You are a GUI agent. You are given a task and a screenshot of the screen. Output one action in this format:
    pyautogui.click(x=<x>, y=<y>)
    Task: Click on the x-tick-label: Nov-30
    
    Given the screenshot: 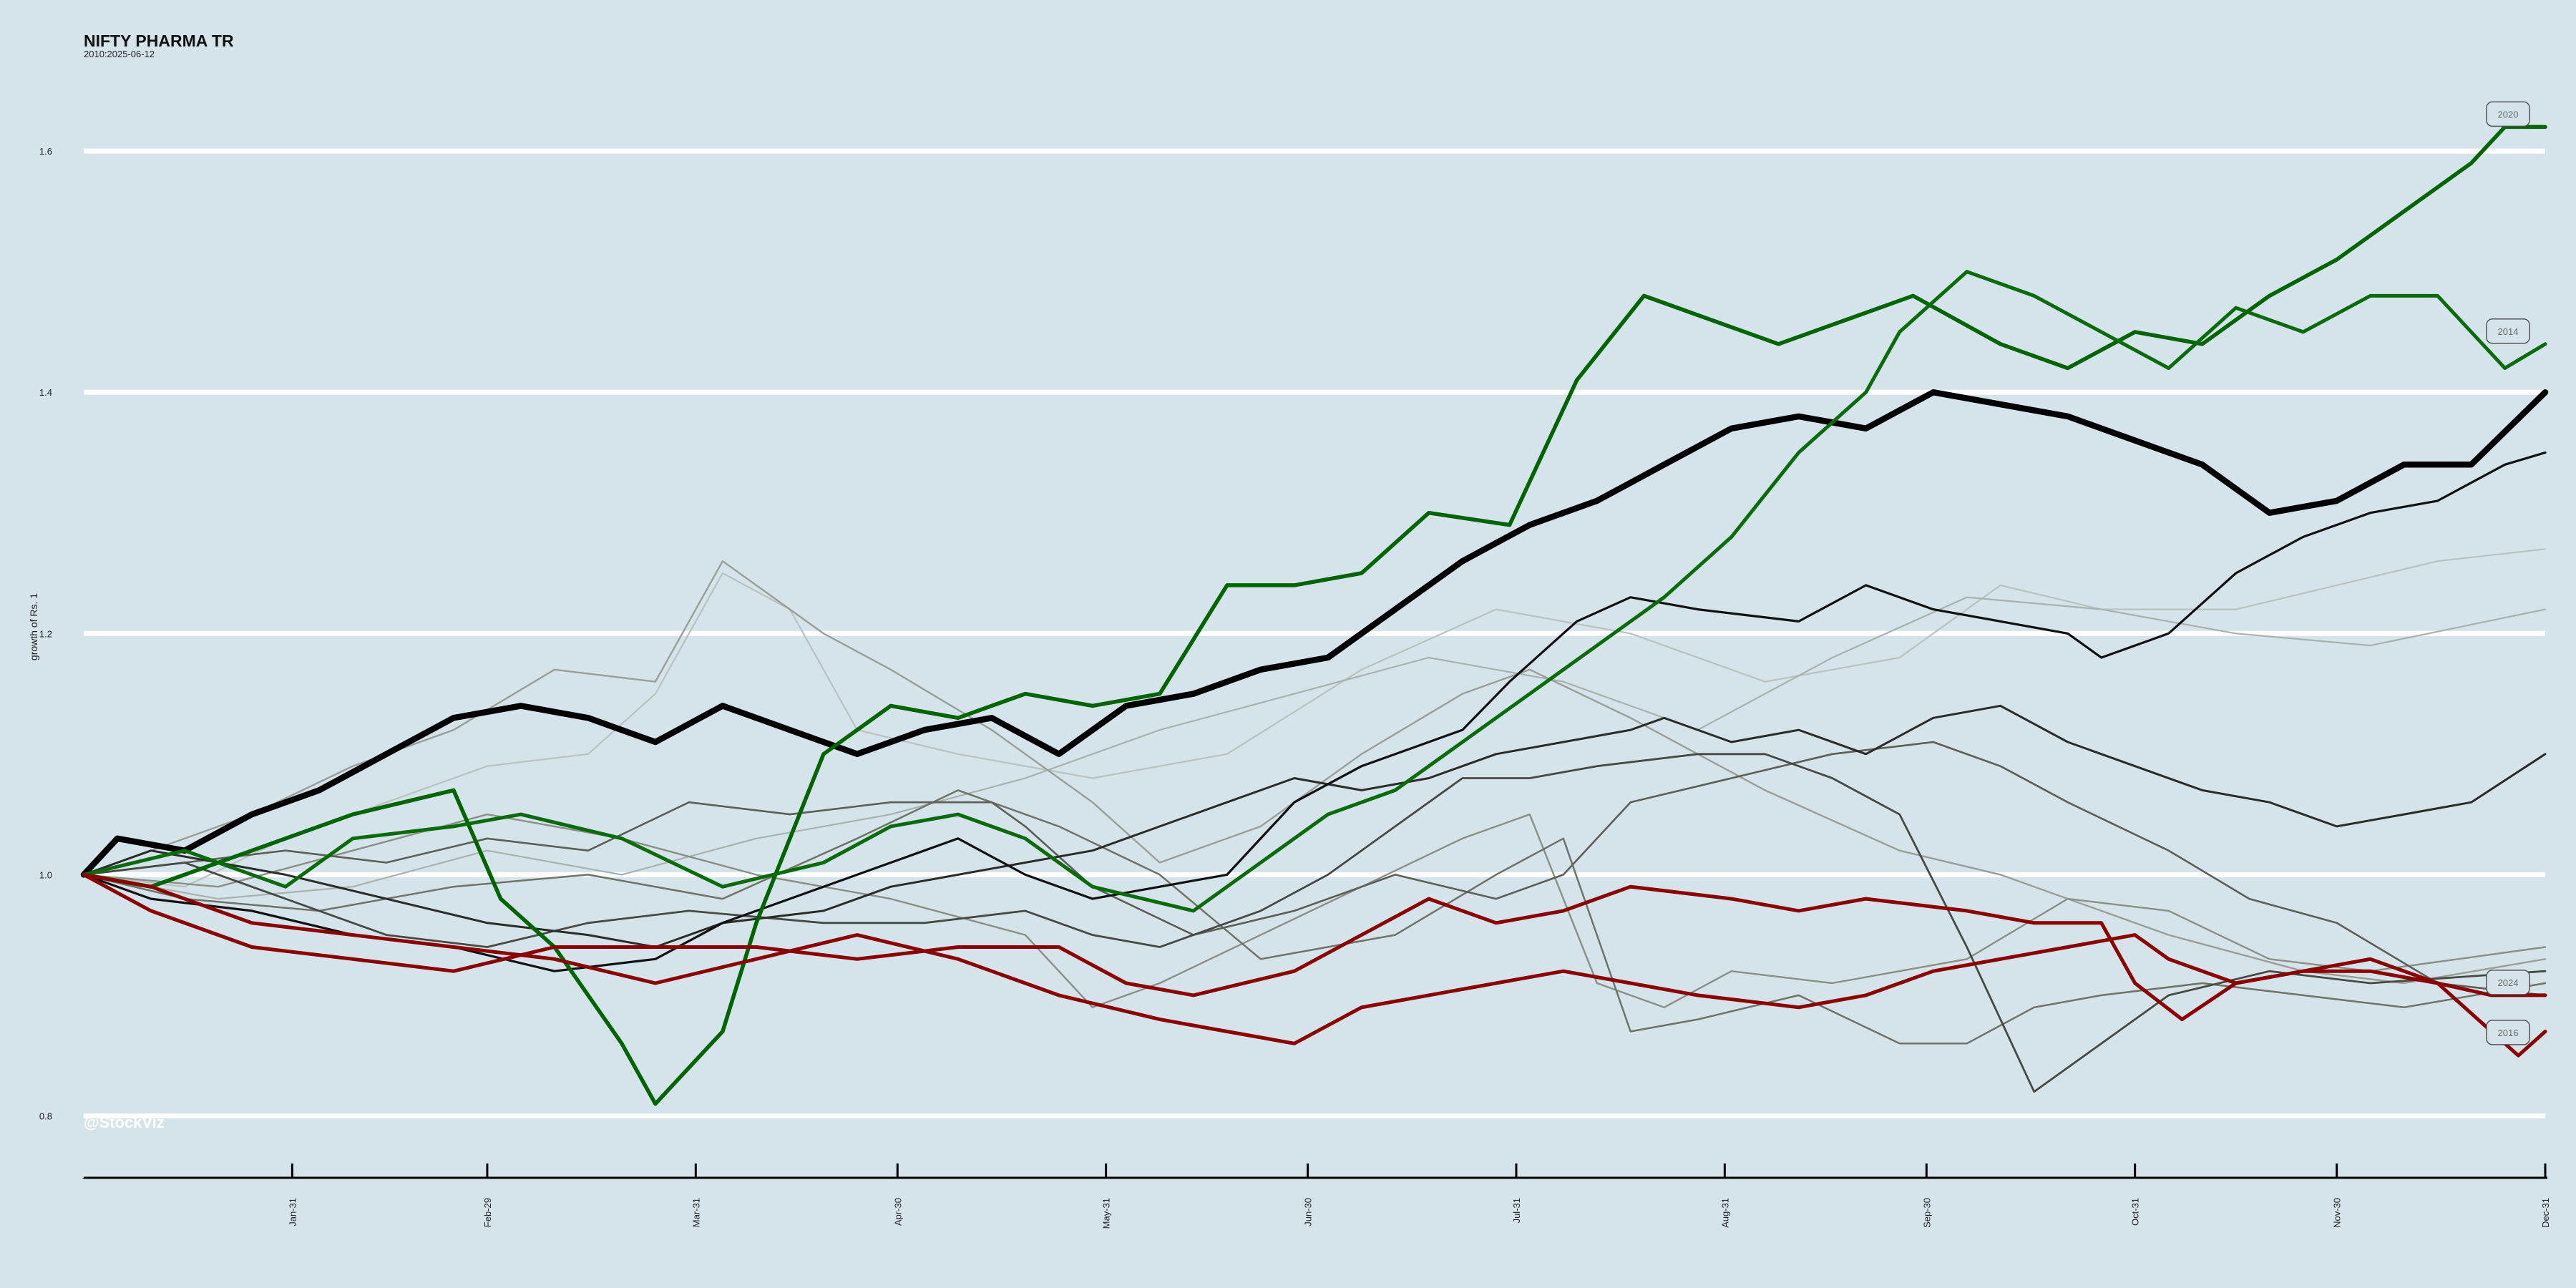 What is the action you would take?
    pyautogui.click(x=2337, y=1213)
    